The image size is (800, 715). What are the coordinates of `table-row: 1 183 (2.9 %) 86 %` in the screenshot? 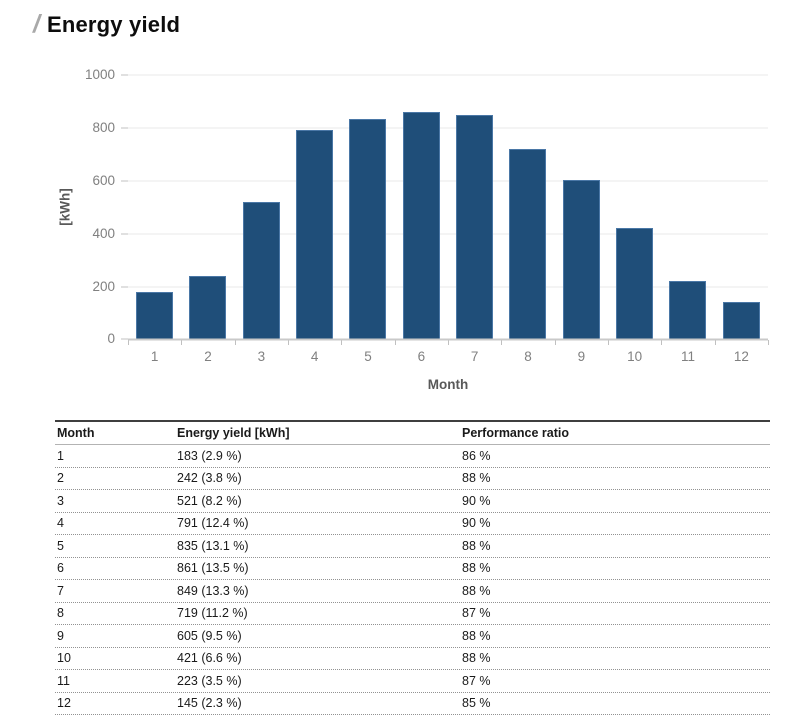 It's located at (412, 456).